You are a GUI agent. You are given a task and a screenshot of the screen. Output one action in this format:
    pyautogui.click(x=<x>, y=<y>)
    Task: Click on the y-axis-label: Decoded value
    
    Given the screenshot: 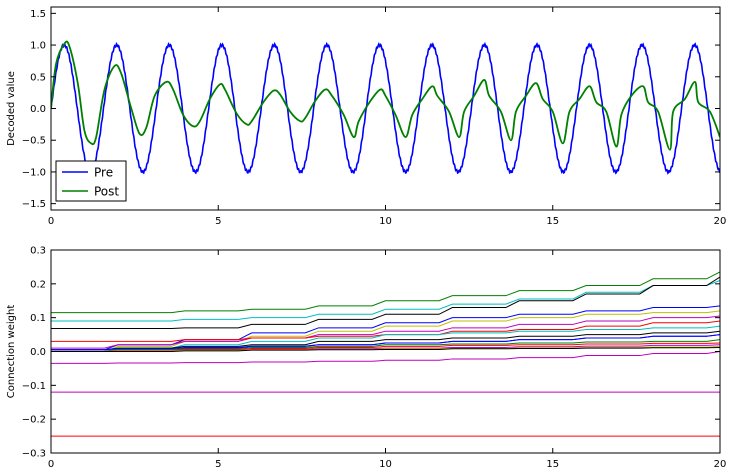 What is the action you would take?
    pyautogui.click(x=11, y=108)
    